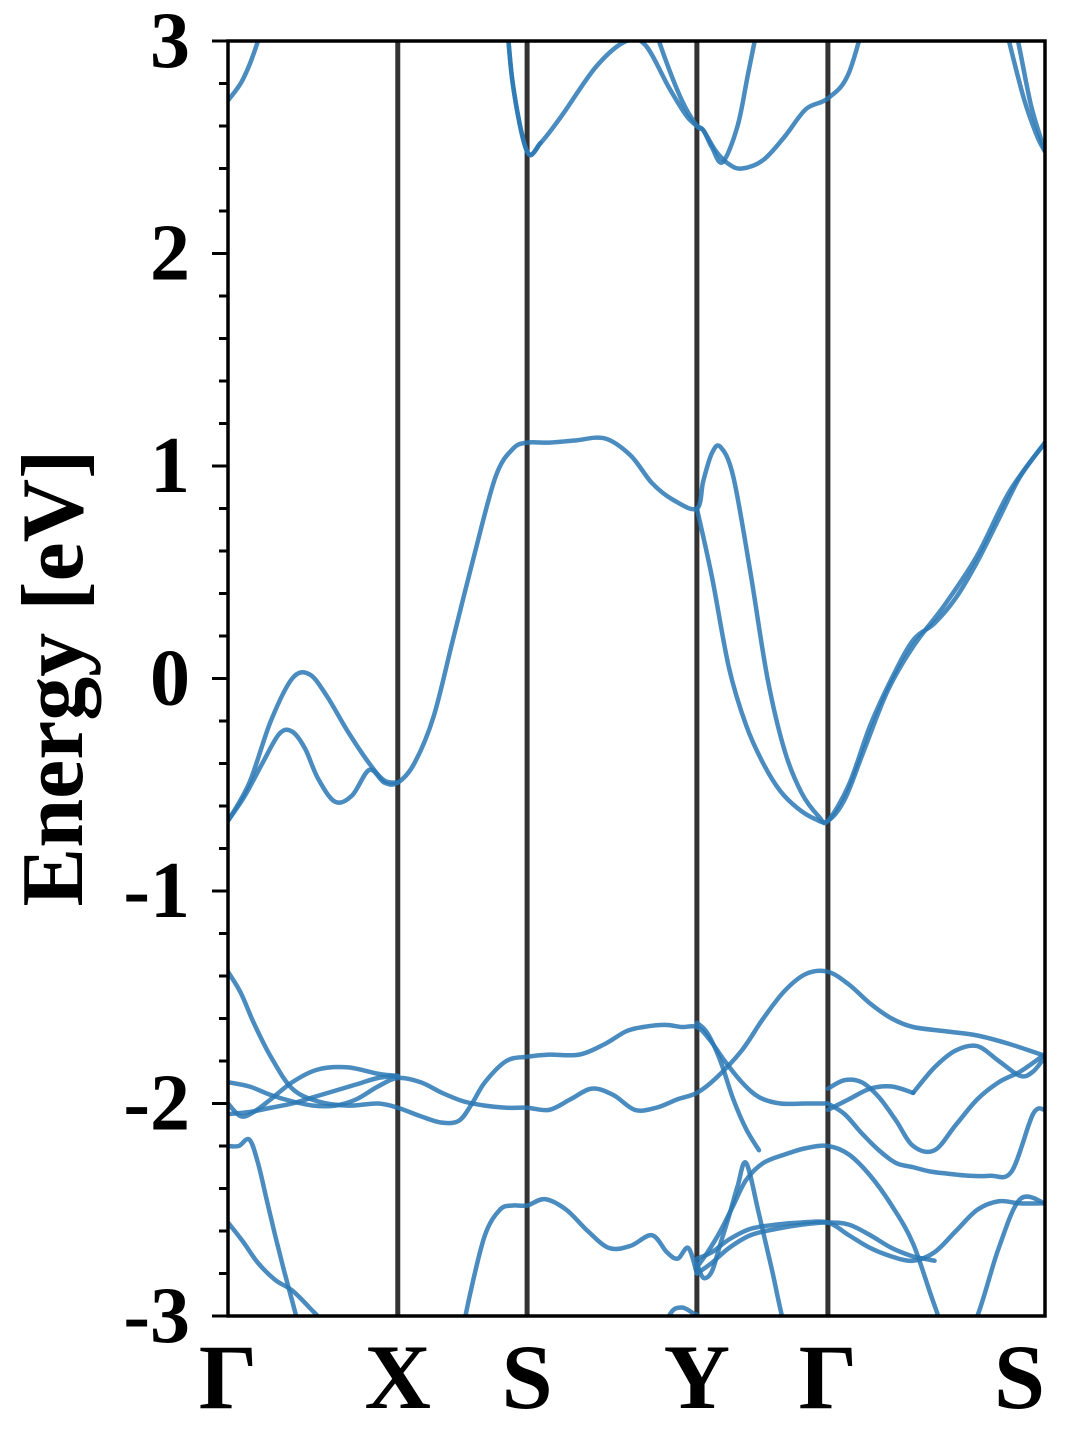 This screenshot has height=1440, width=1080. What do you see at coordinates (170, 679) in the screenshot?
I see `y-tick-label: 0` at bounding box center [170, 679].